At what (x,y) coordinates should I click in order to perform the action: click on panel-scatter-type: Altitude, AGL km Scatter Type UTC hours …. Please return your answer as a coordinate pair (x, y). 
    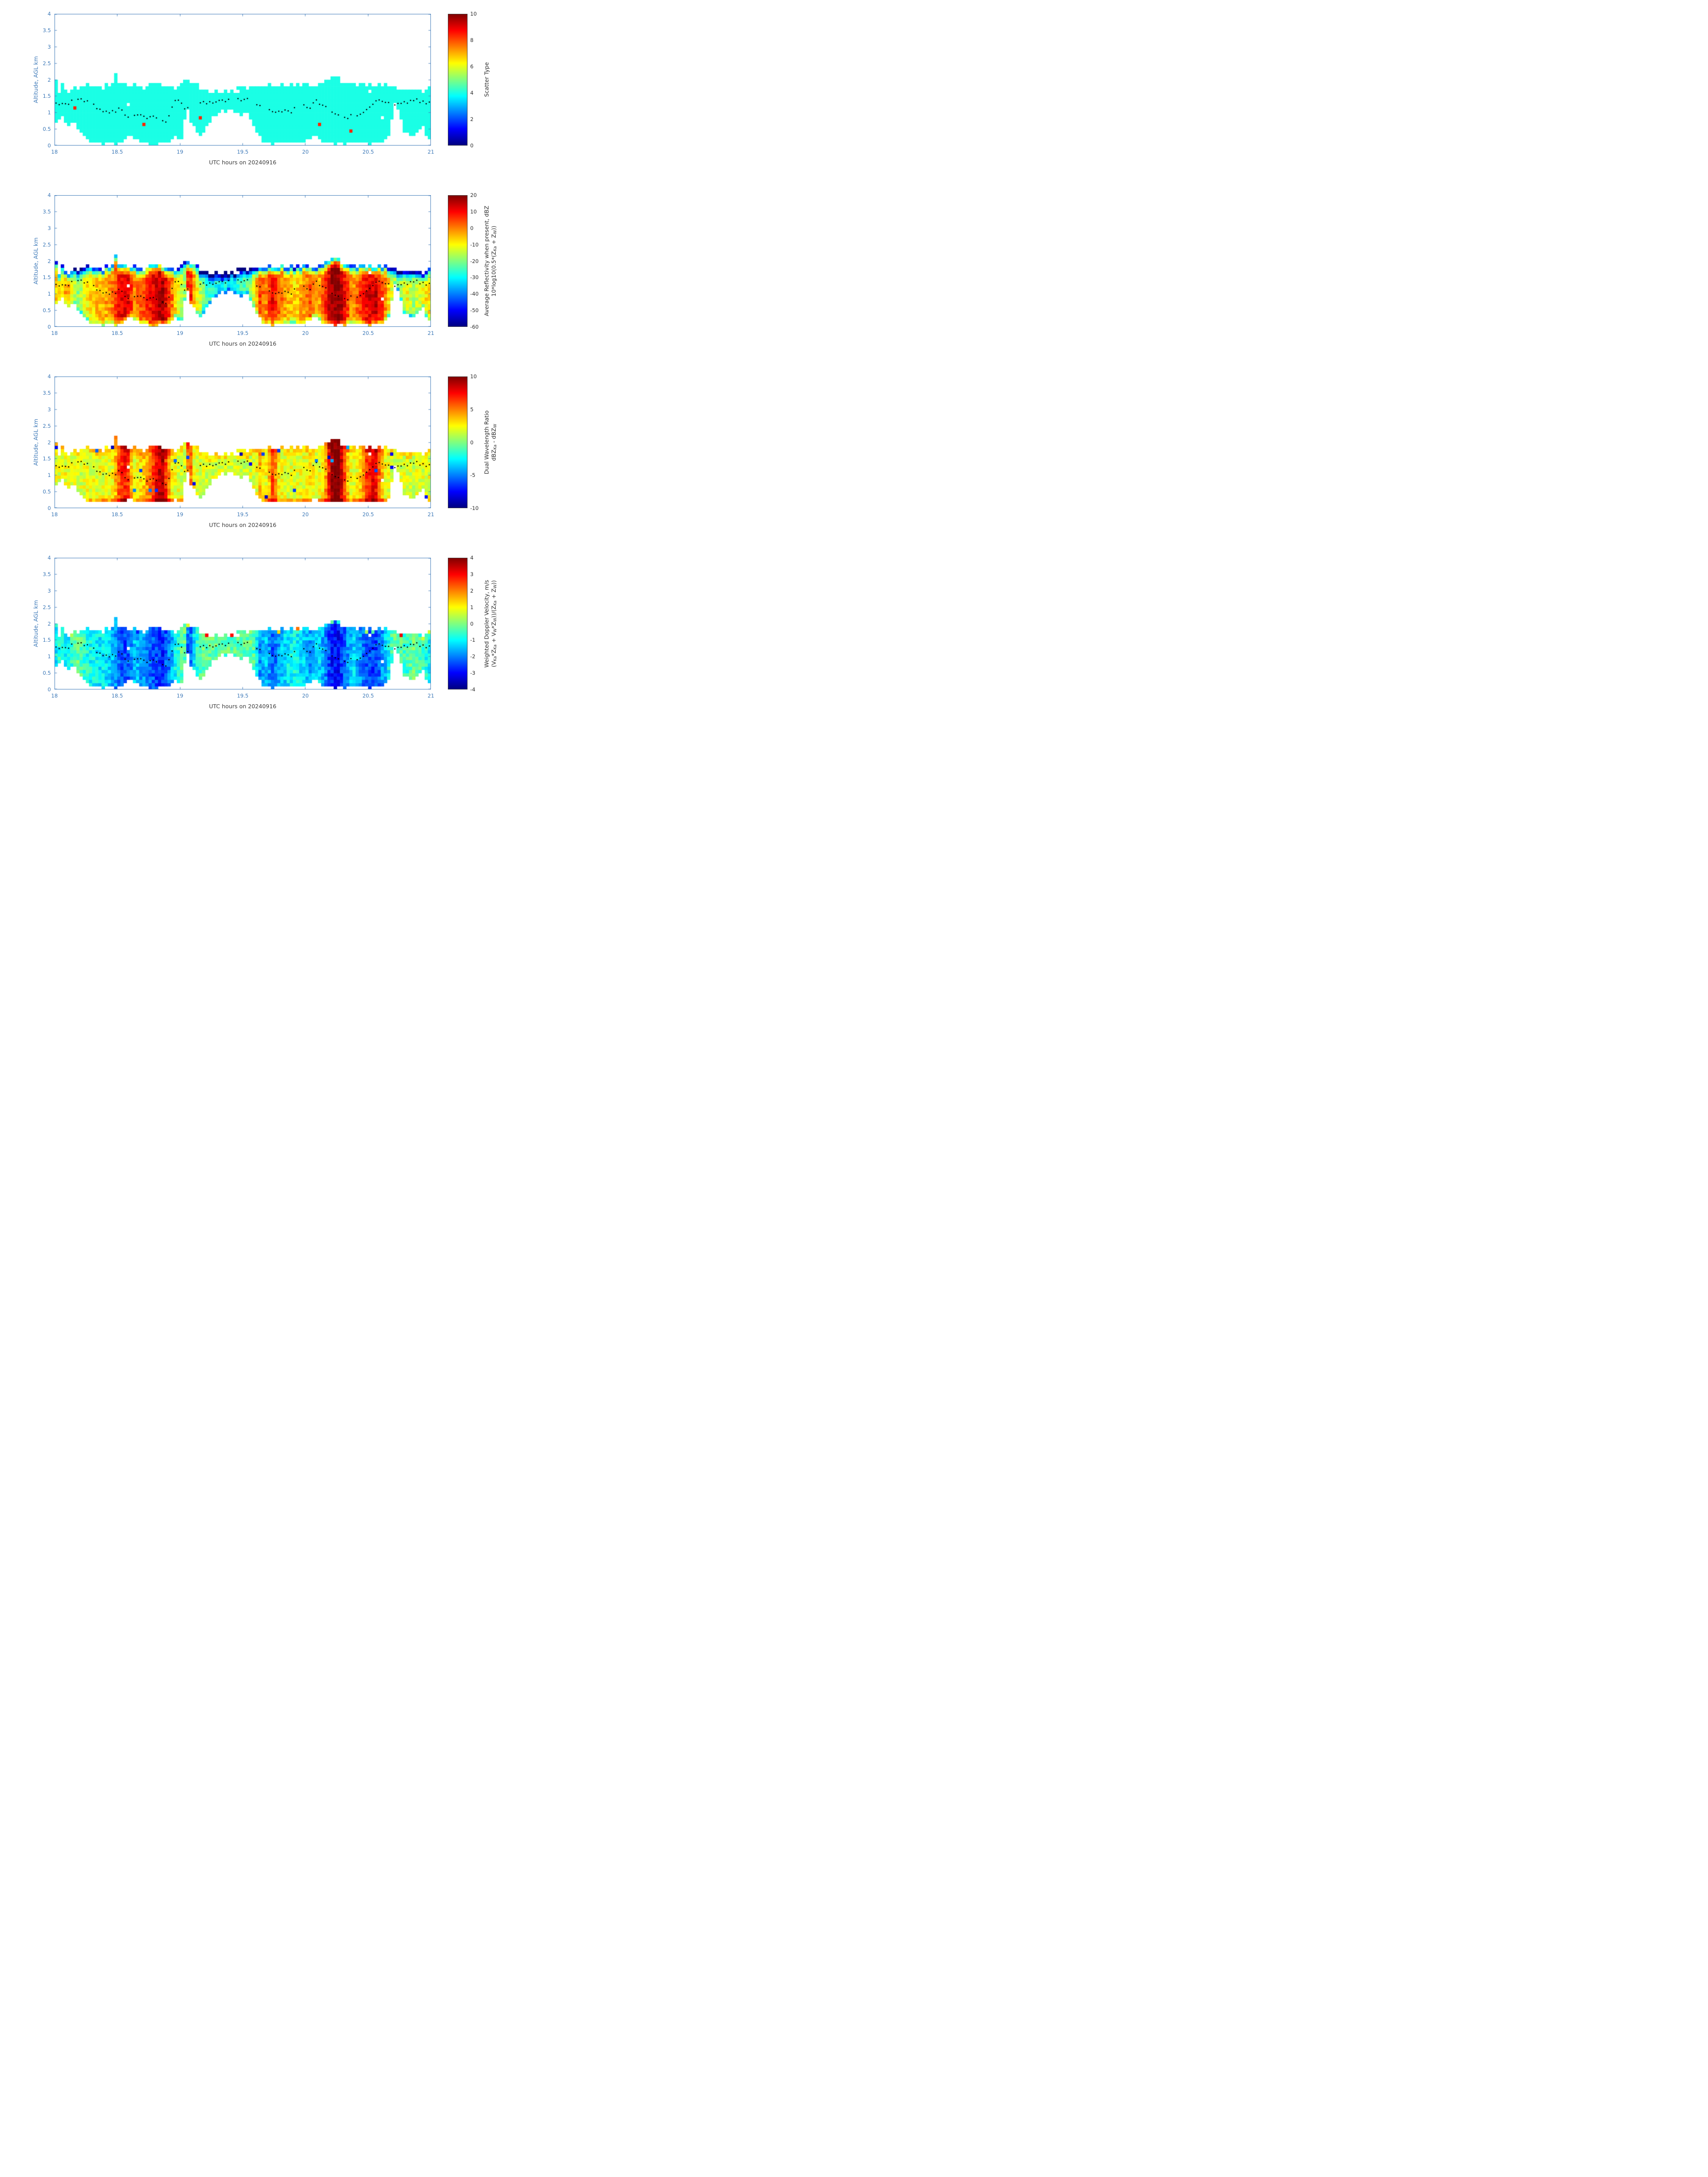
    Looking at the image, I should click on (284, 90).